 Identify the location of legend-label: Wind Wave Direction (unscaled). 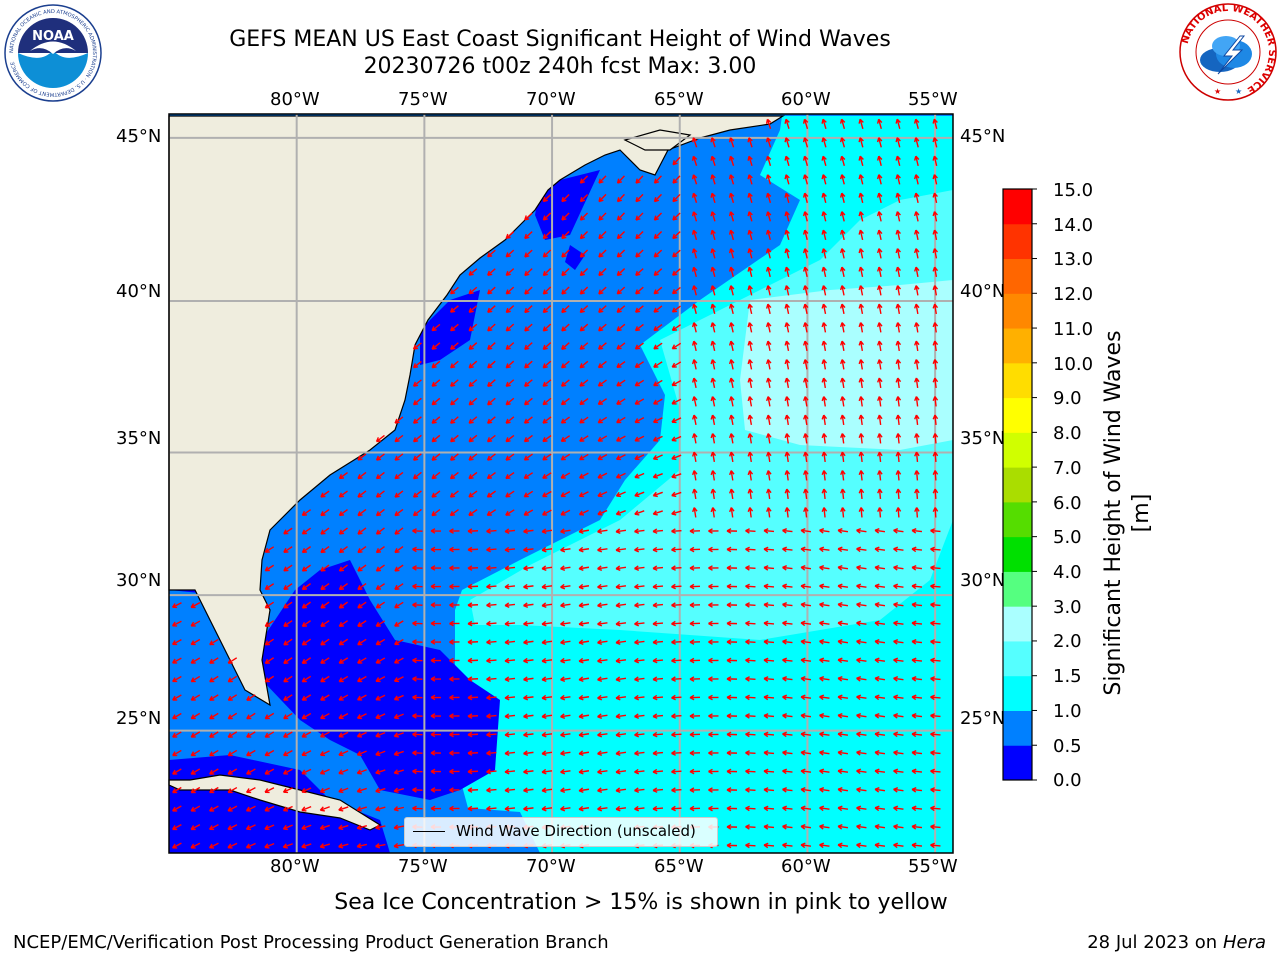
(576, 831).